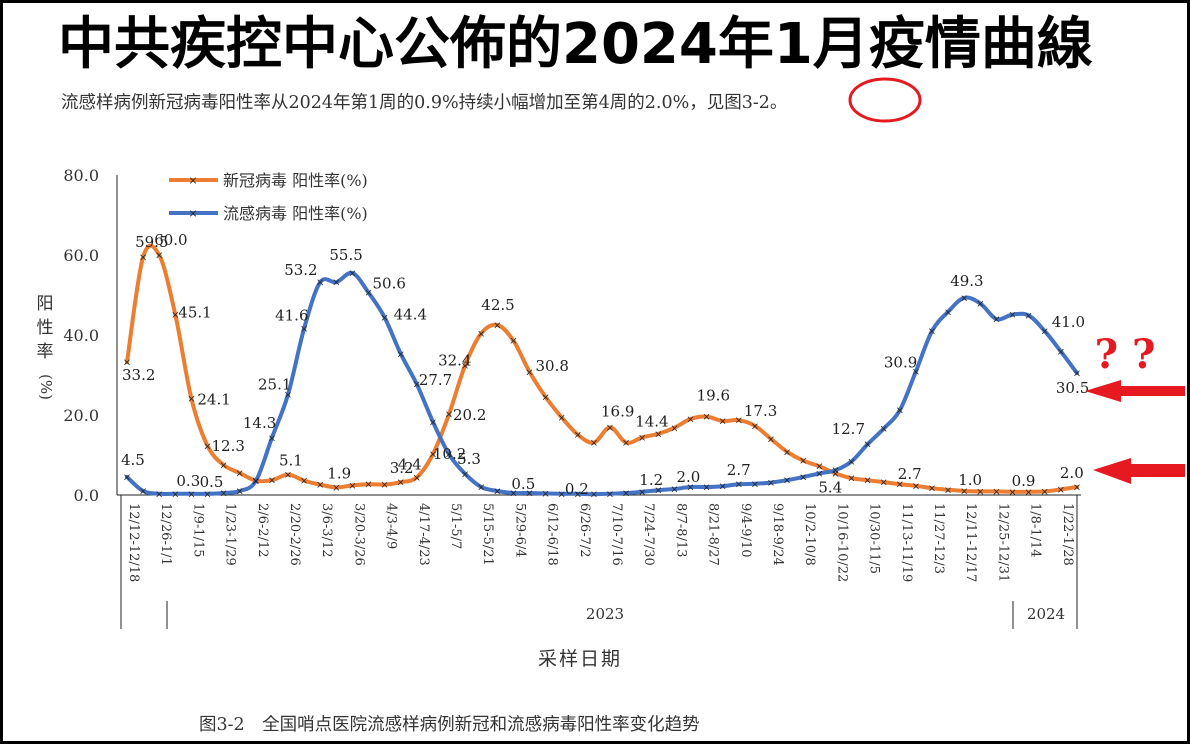 The width and height of the screenshot is (1190, 744). Describe the element at coordinates (455, 526) in the screenshot. I see `x-tick-label: 5/1-5/7` at that location.